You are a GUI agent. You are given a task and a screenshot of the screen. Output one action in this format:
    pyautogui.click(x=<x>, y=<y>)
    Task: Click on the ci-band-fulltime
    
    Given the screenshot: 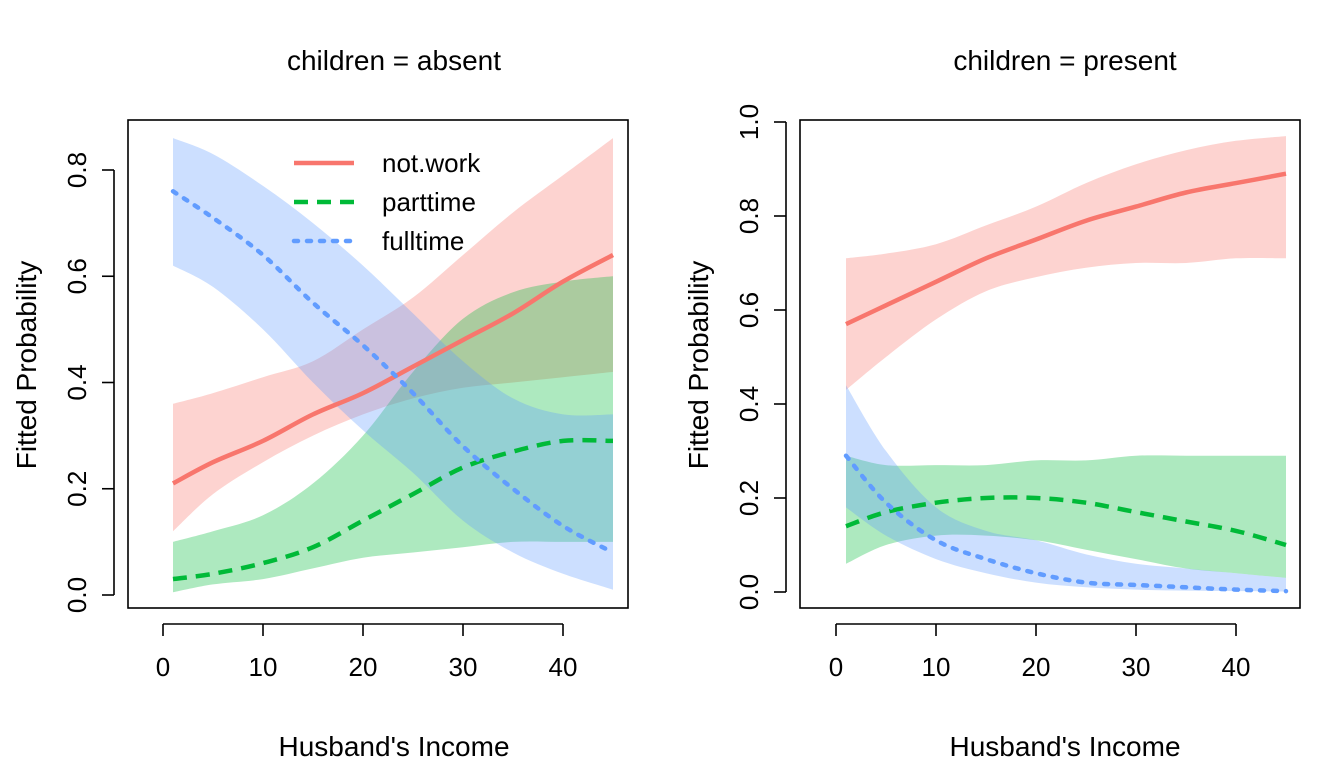 What is the action you would take?
    pyautogui.click(x=1066, y=488)
    